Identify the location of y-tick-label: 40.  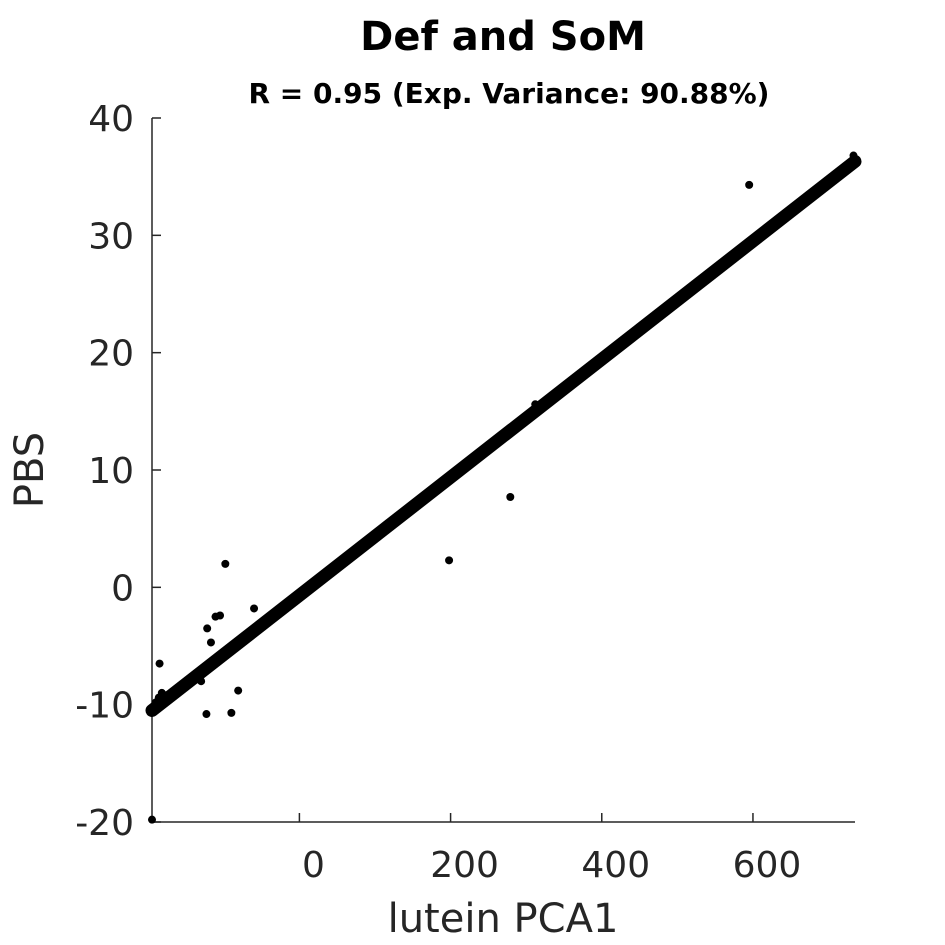
(111, 119).